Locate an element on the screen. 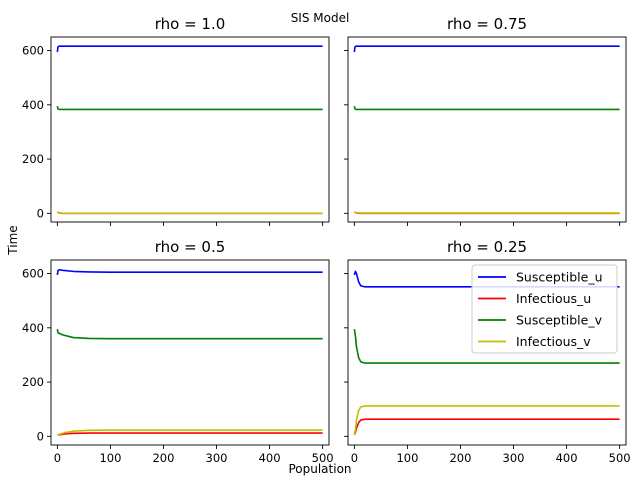  legend-entry: Susceptible_u is located at coordinates (540, 277).